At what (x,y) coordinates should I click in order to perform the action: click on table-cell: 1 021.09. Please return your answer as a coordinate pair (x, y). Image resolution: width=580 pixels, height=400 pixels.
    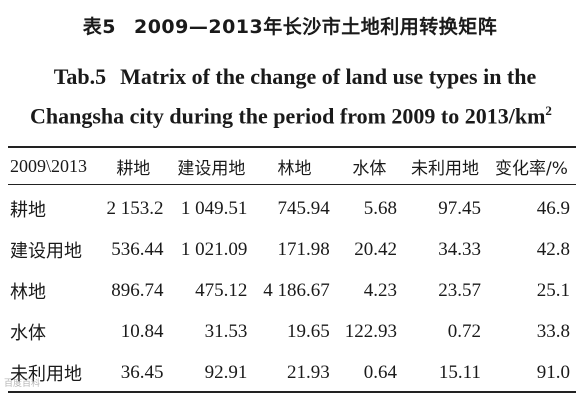
    Looking at the image, I should click on (214, 249).